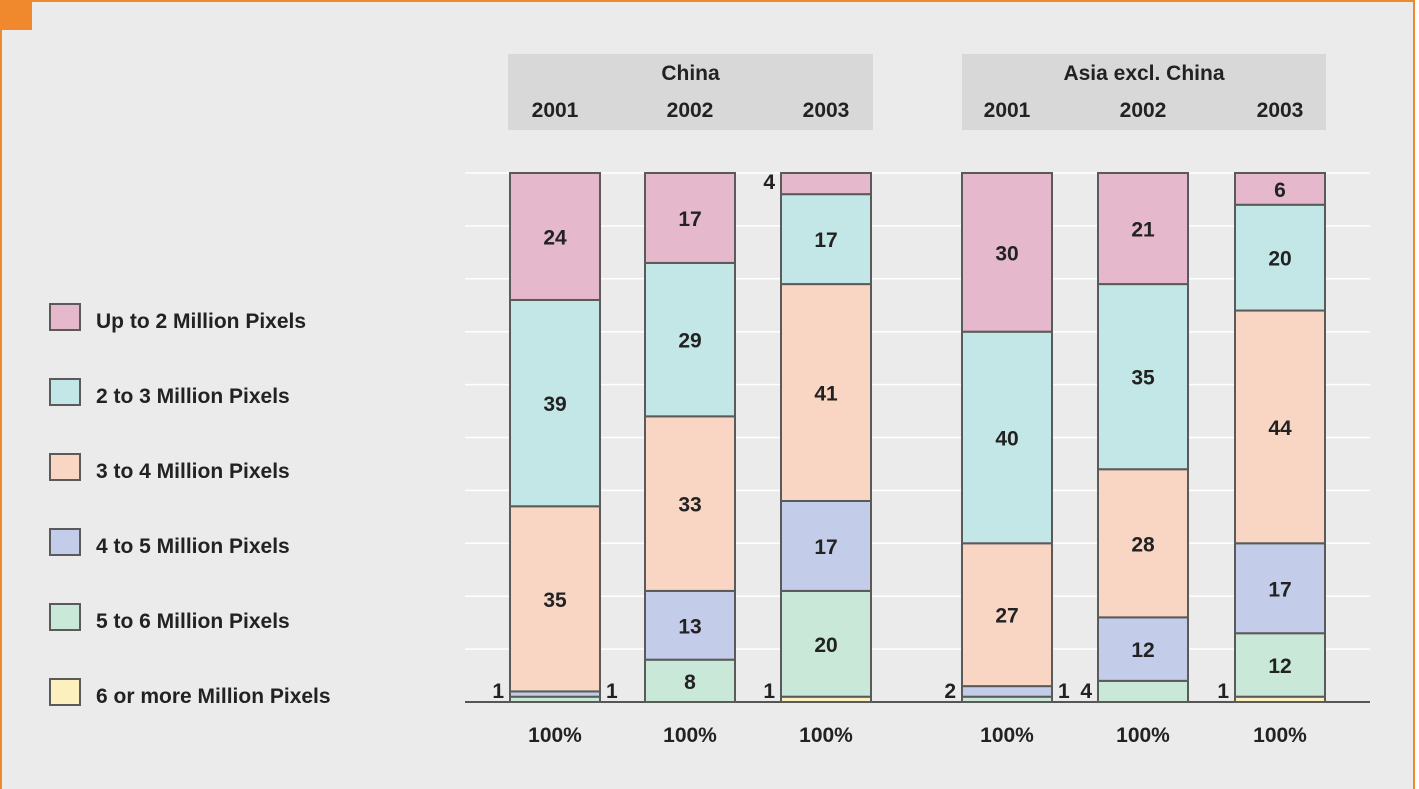  What do you see at coordinates (1134, 438) in the screenshot?
I see `bar-stack: 4 12 28 35 21` at bounding box center [1134, 438].